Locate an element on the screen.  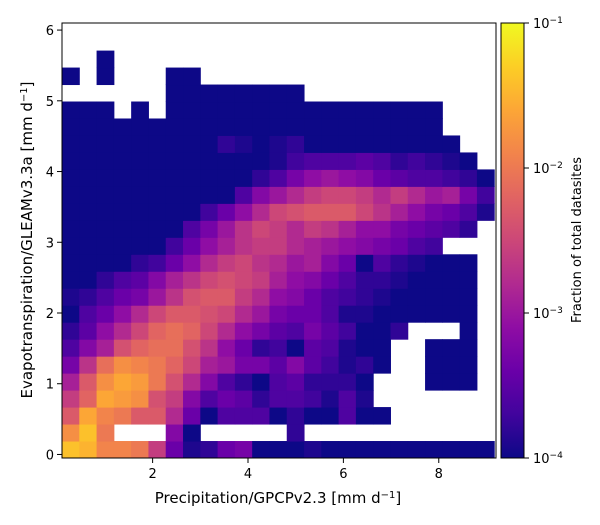
colorbar-ticks: 10⁻¹ 10⁻² 10⁻³ 10⁻⁴ is located at coordinates (543, 241).